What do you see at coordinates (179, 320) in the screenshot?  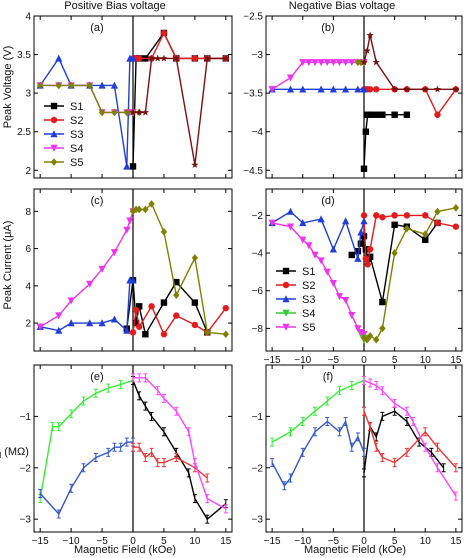 I see `series-s2` at bounding box center [179, 320].